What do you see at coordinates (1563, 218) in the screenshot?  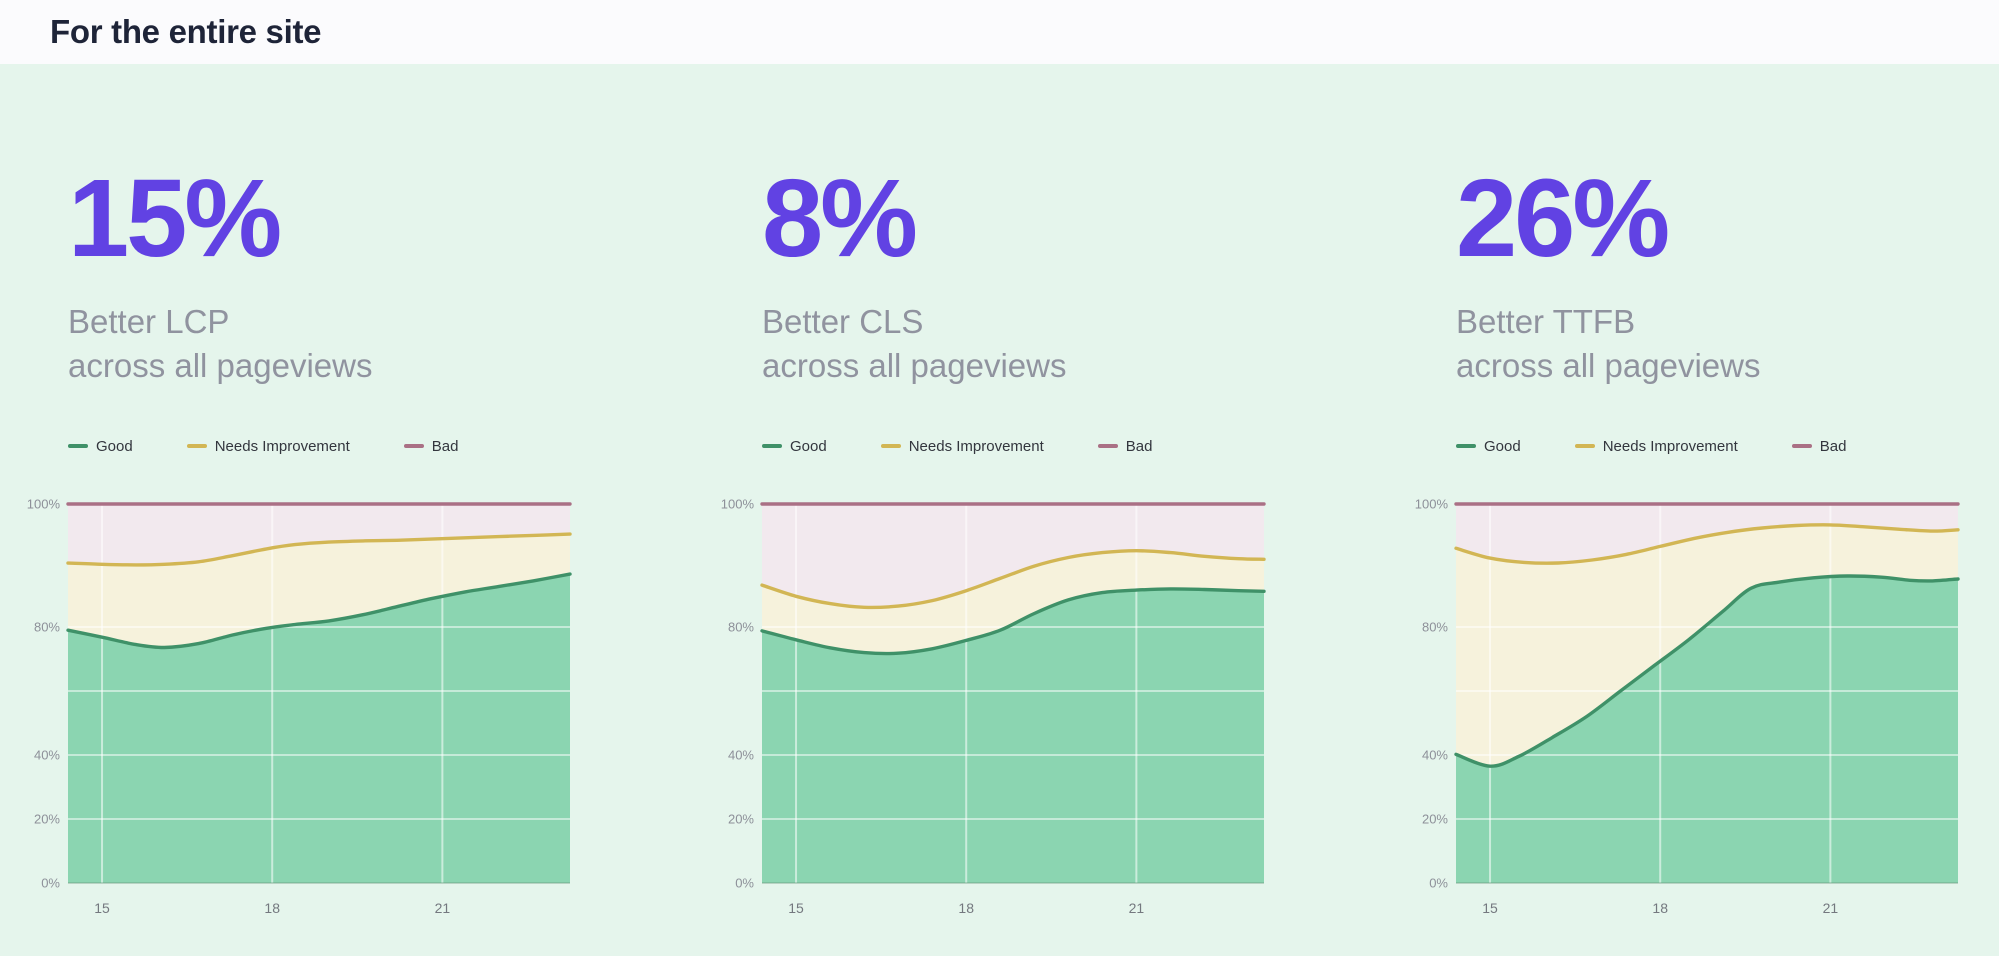 I see `stat-value-ttfb: 26%` at bounding box center [1563, 218].